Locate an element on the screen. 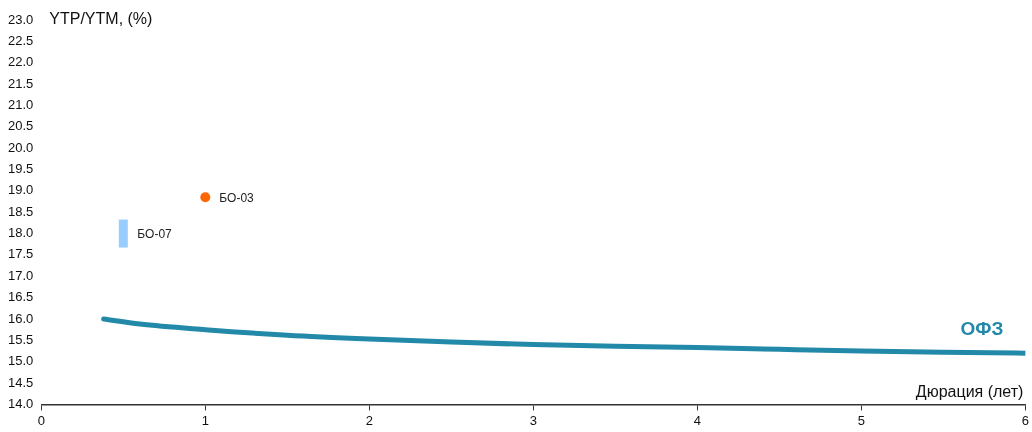  x-tick-label: 6 is located at coordinates (1025, 420).